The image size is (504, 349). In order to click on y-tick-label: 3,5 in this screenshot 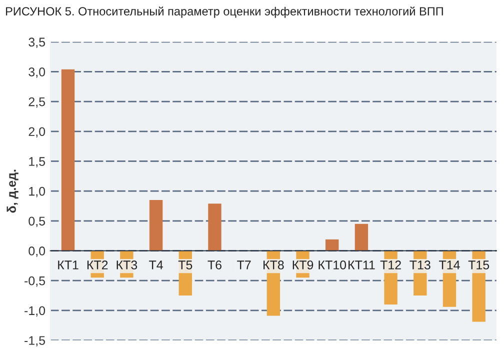, I will do `click(37, 43)`.